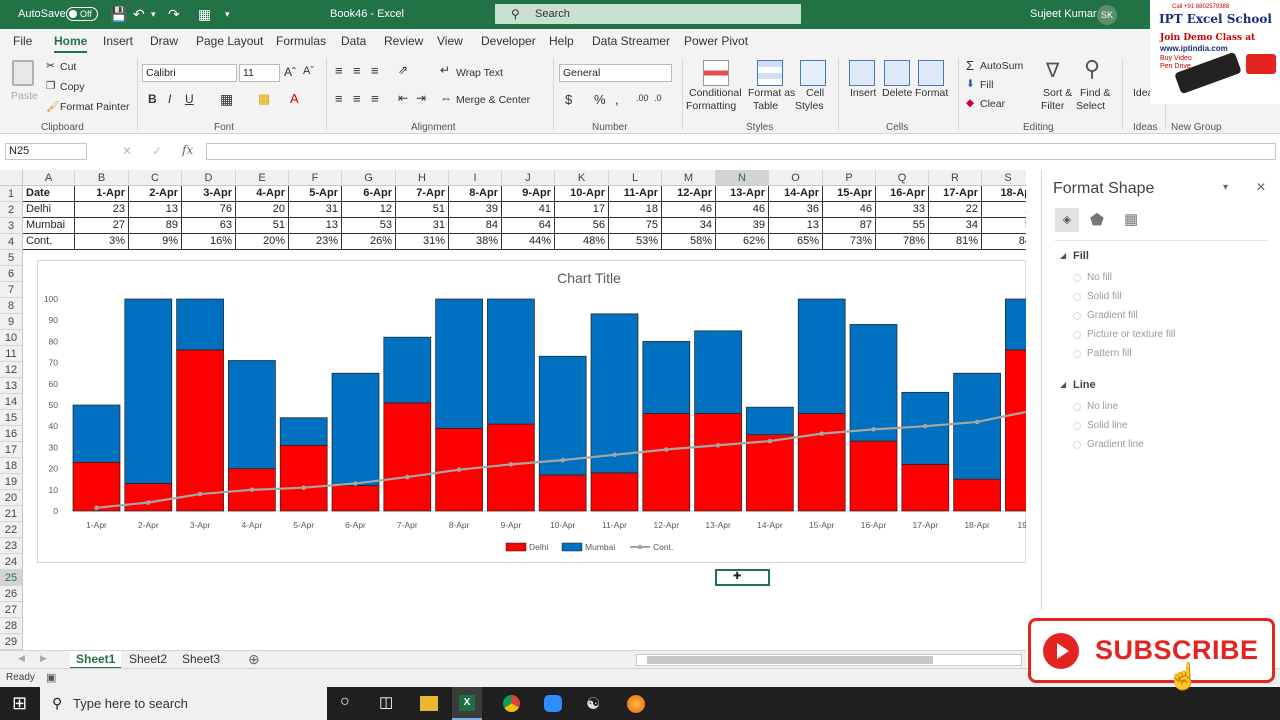 This screenshot has width=1280, height=720. Describe the element at coordinates (902, 210) in the screenshot. I see `table-cell: 33` at that location.